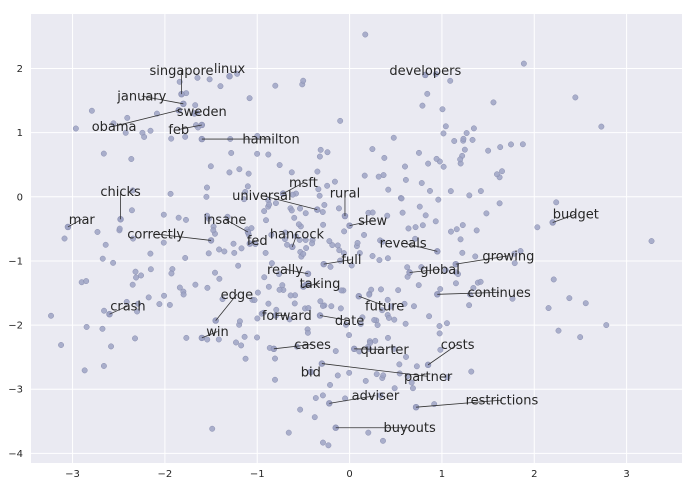 Image resolution: width=695 pixels, height=489 pixels. I want to click on word-label-future: future, so click(384, 306).